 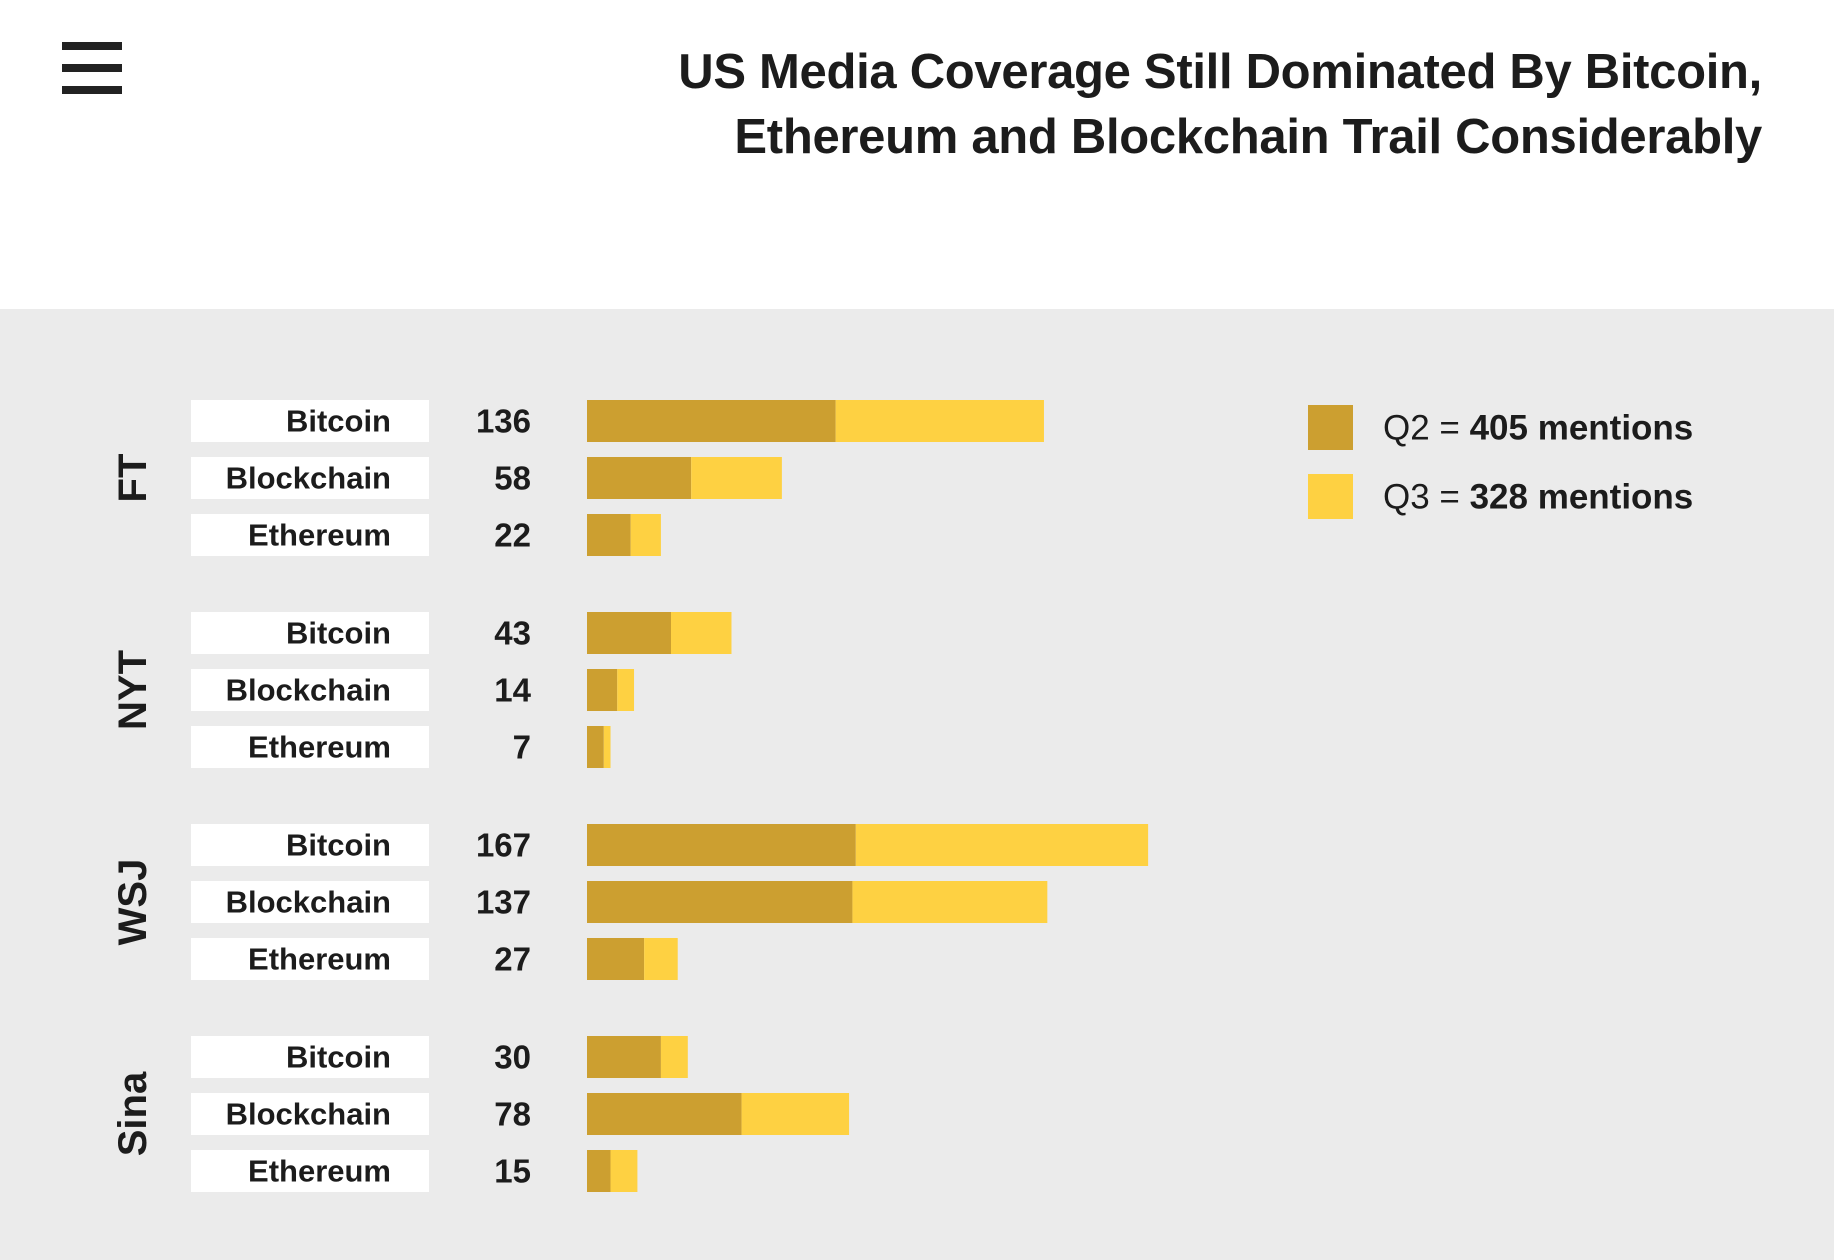 I want to click on legend-label-q2: Q2 = 405 mentions, so click(x=1538, y=427).